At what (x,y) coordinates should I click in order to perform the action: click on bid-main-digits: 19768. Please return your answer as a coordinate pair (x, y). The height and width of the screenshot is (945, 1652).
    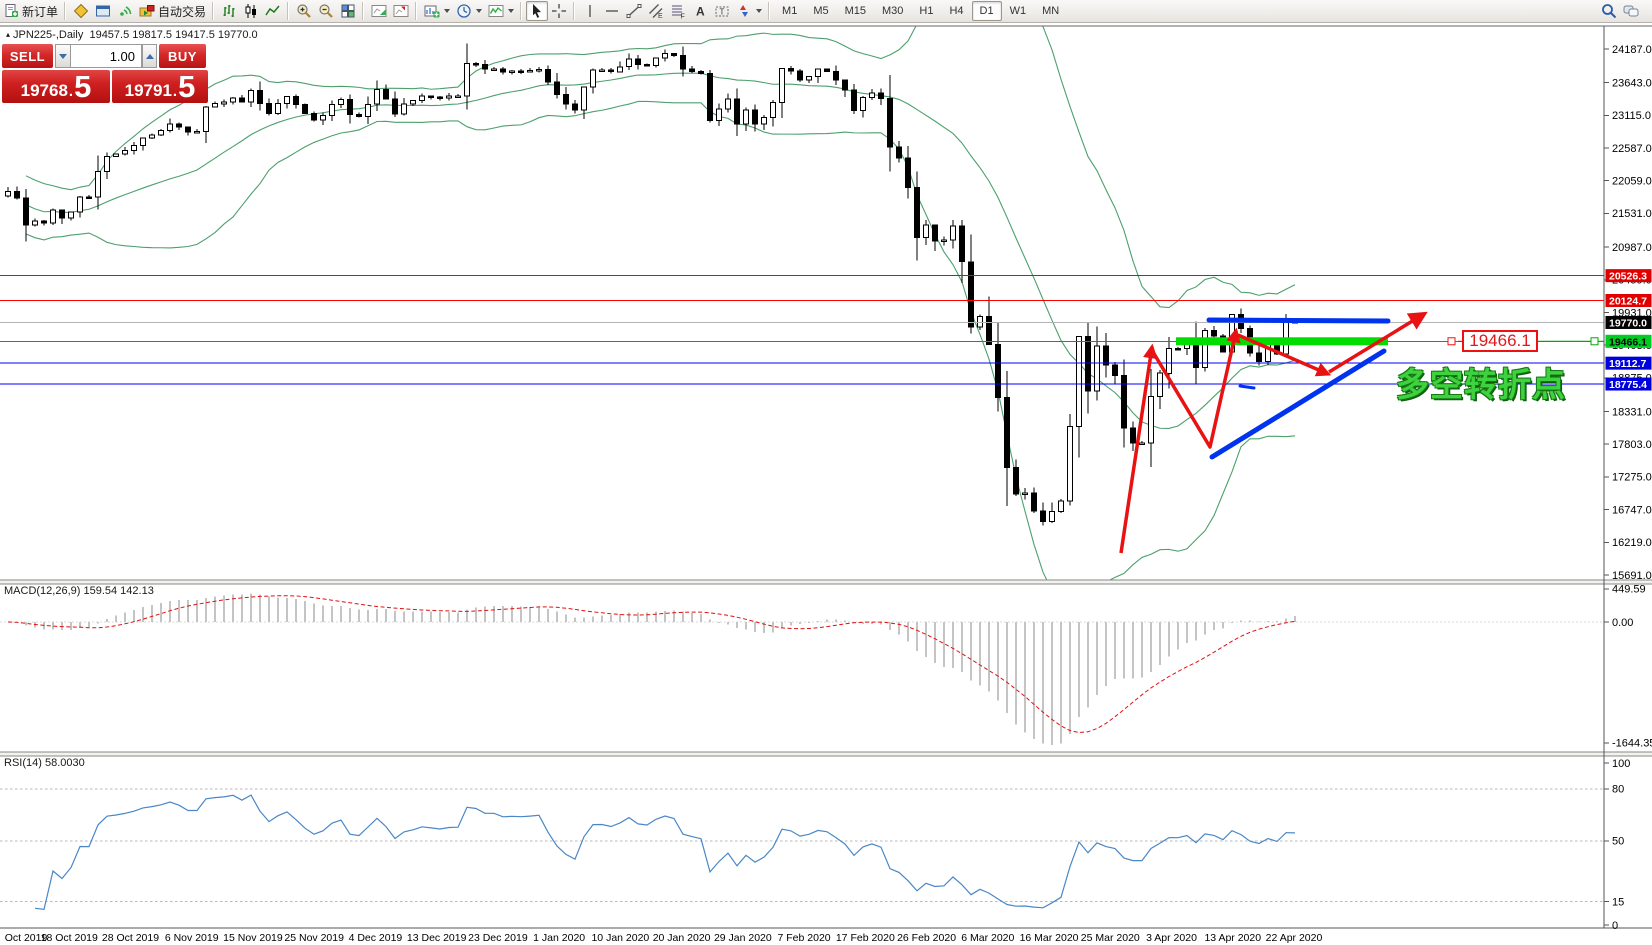
    Looking at the image, I should click on (44, 90).